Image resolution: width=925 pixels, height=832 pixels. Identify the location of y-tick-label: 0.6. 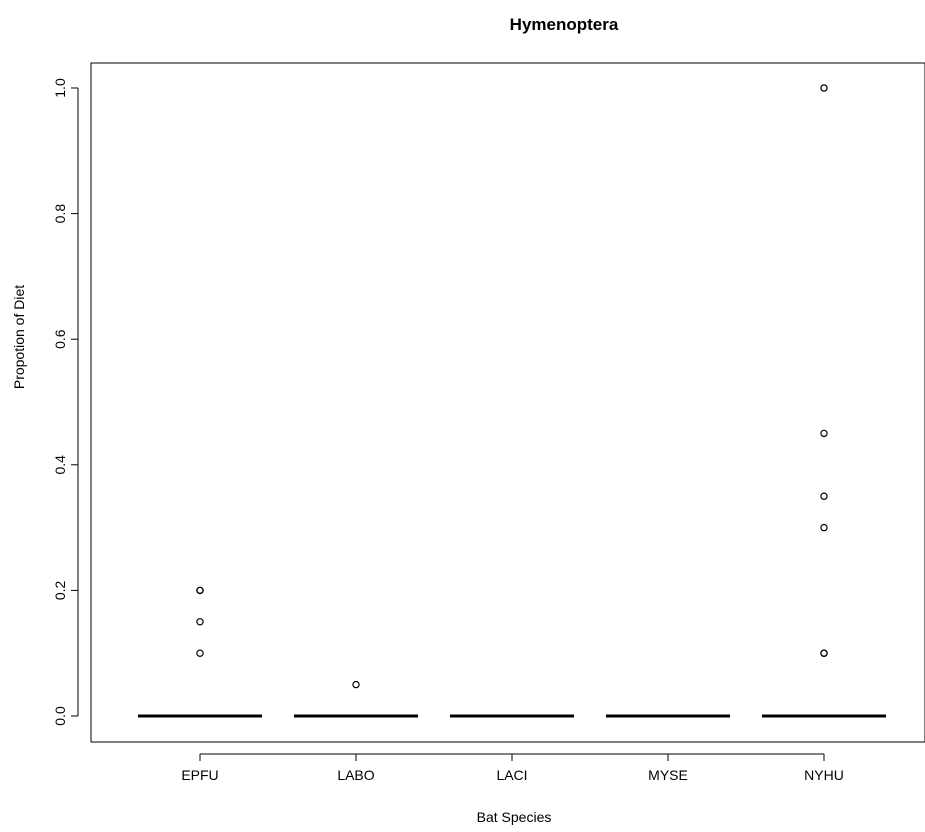
(60, 339).